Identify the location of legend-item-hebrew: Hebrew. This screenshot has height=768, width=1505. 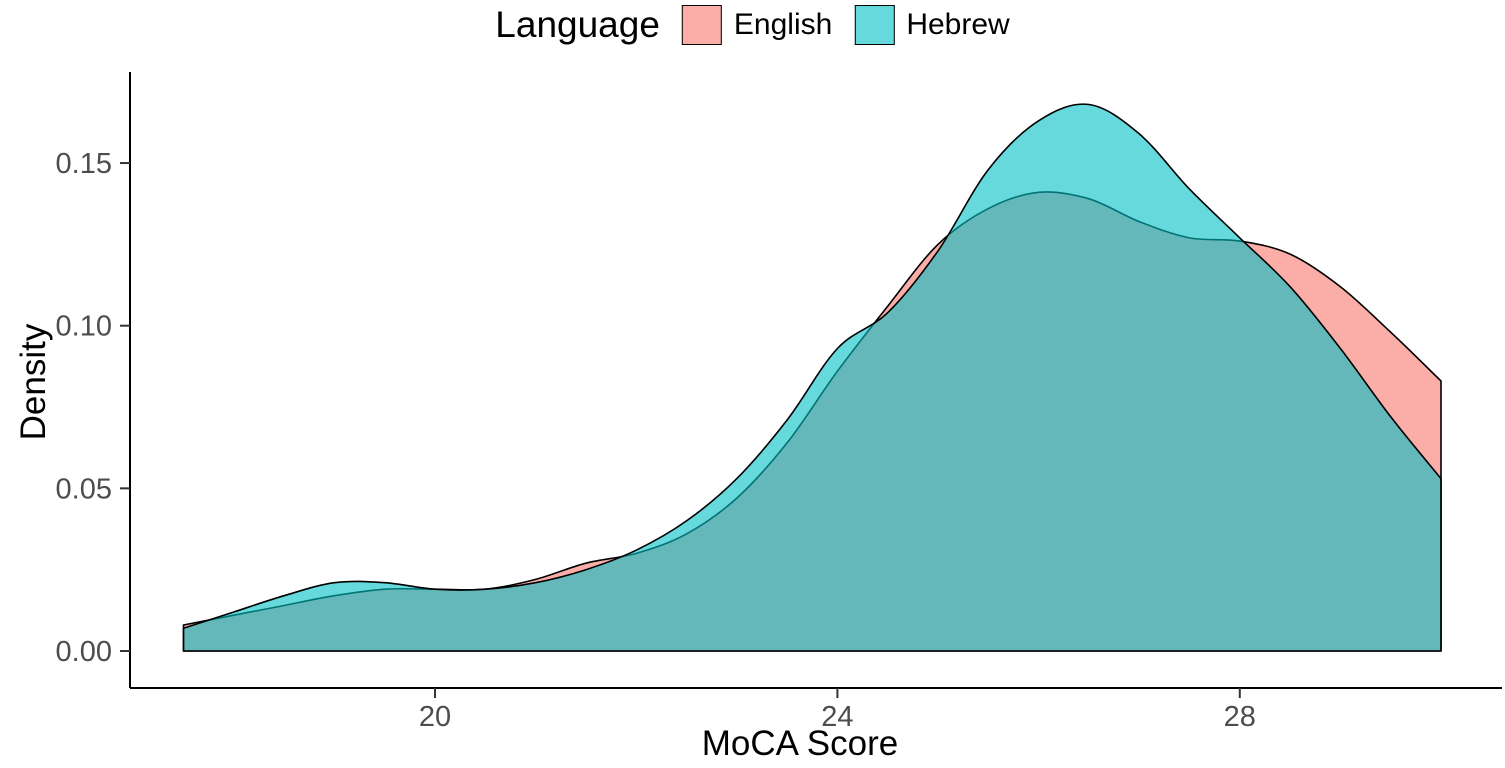
(932, 25).